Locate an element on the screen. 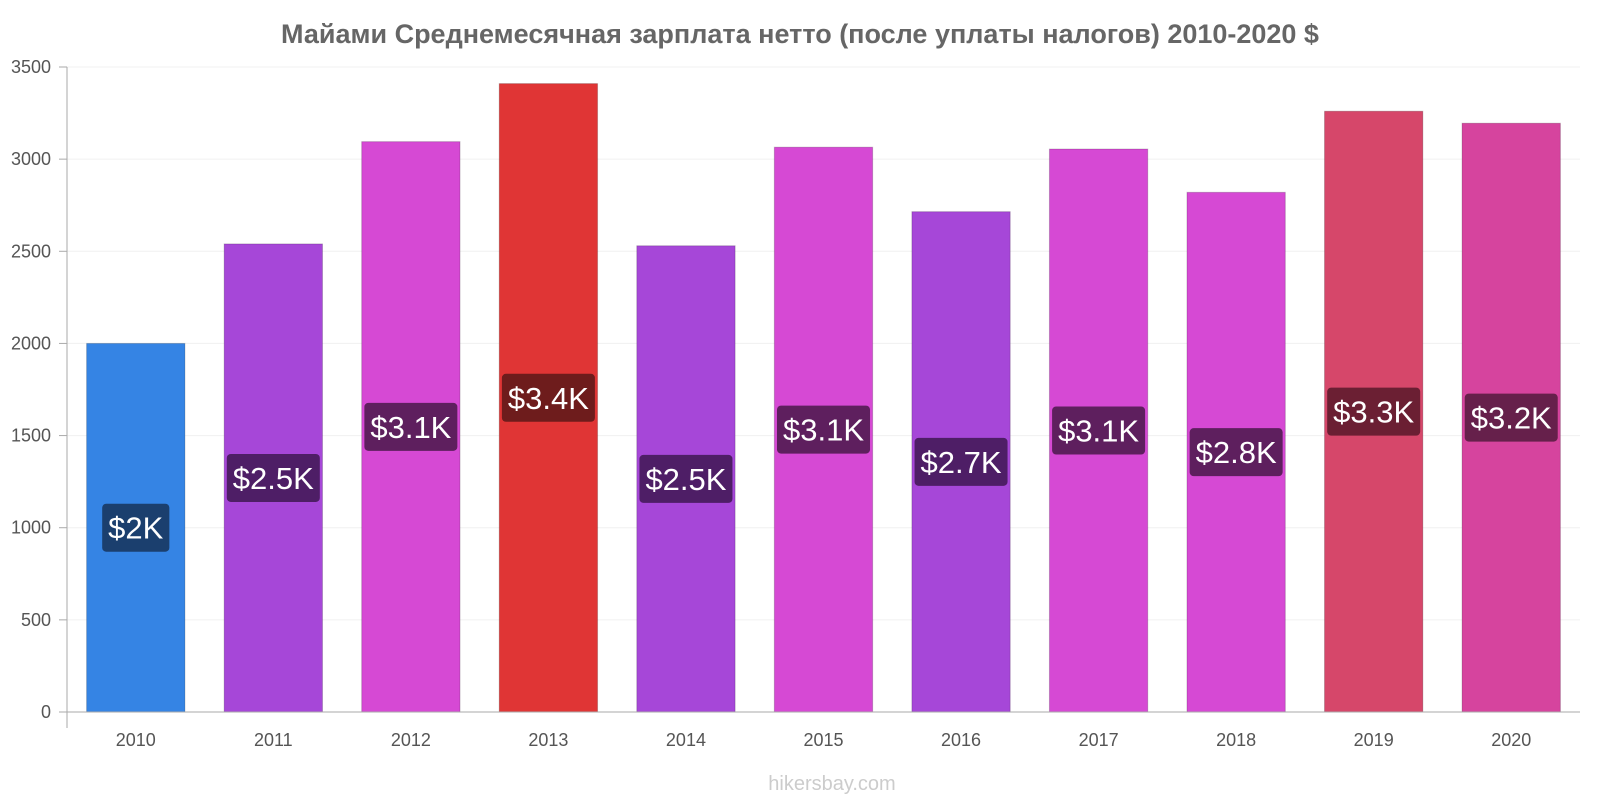 Image resolution: width=1600 pixels, height=800 pixels. data-label-text: $2K is located at coordinates (135, 528).